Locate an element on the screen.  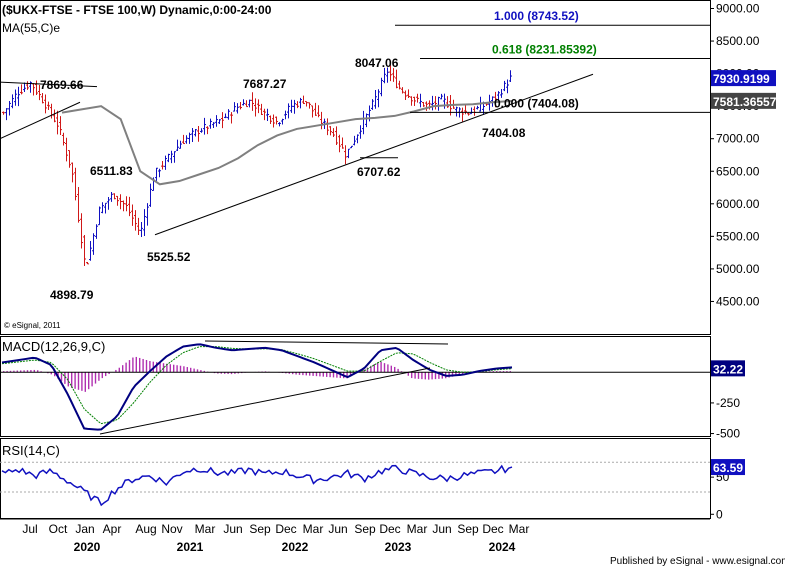
x-tick-label: Oct is located at coordinates (58, 529).